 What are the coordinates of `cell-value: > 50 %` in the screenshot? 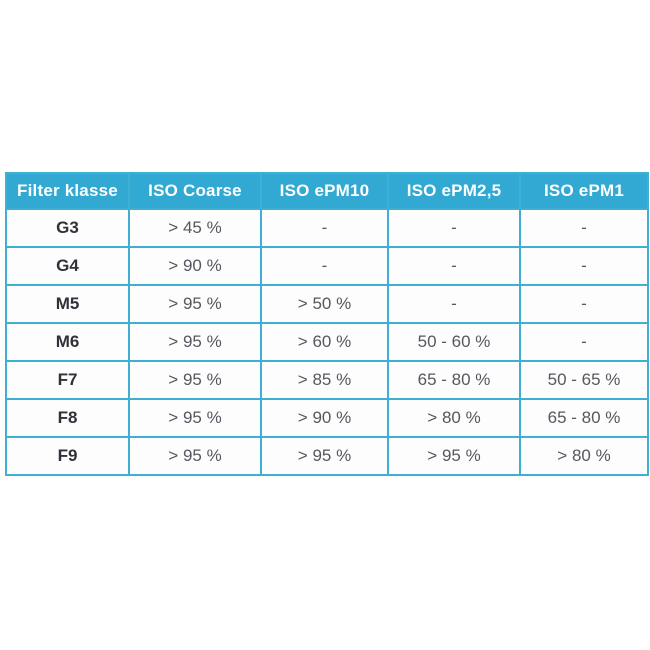 It's located at (324, 304).